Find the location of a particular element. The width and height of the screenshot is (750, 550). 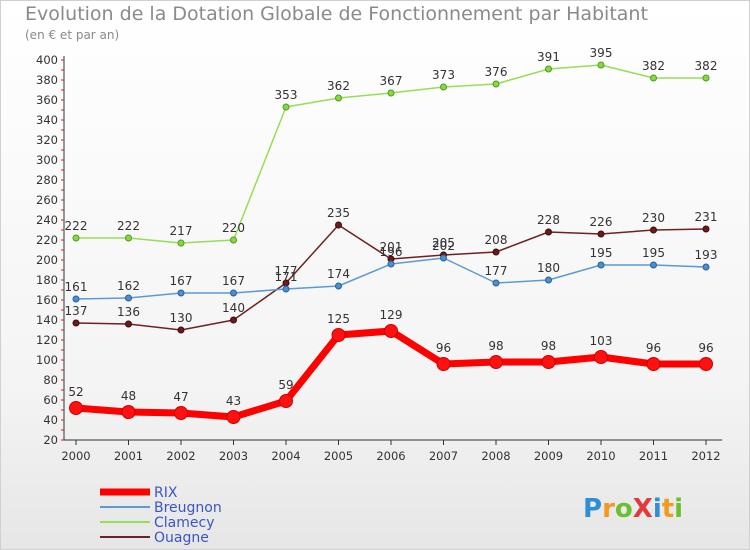

data-label-breugnon: 162 is located at coordinates (128, 286).